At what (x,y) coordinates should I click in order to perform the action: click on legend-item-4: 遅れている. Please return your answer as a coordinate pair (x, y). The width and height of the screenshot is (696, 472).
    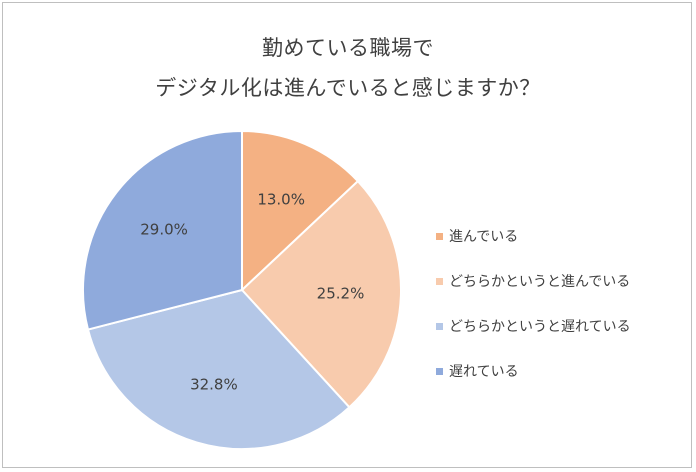
    Looking at the image, I should click on (533, 371).